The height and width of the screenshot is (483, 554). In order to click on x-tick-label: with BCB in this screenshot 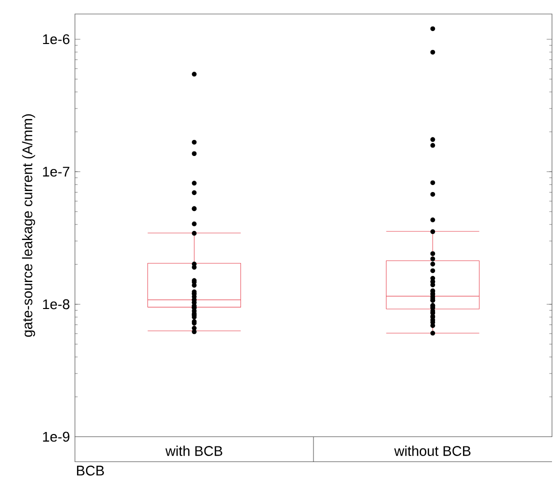, I will do `click(193, 451)`.